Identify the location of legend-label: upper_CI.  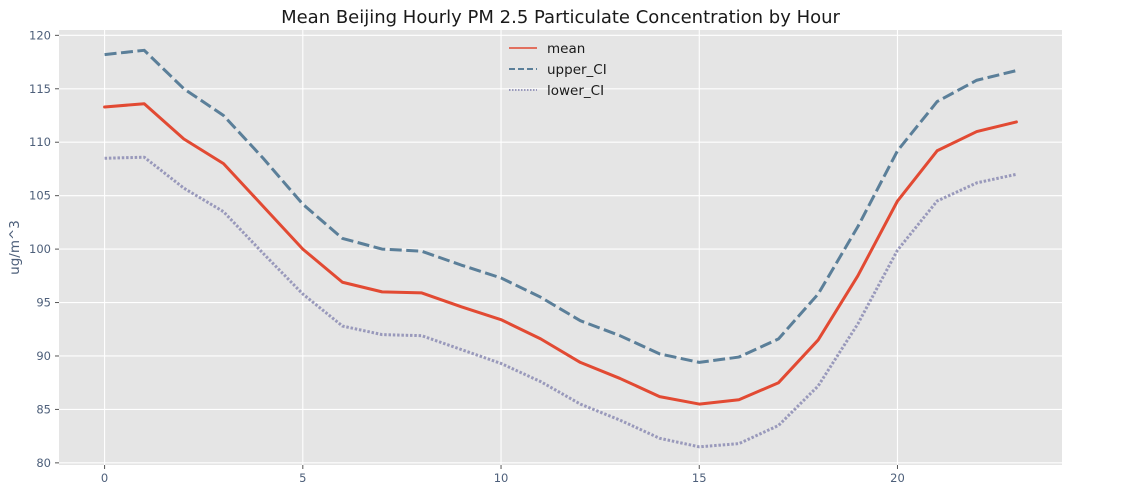
(577, 70).